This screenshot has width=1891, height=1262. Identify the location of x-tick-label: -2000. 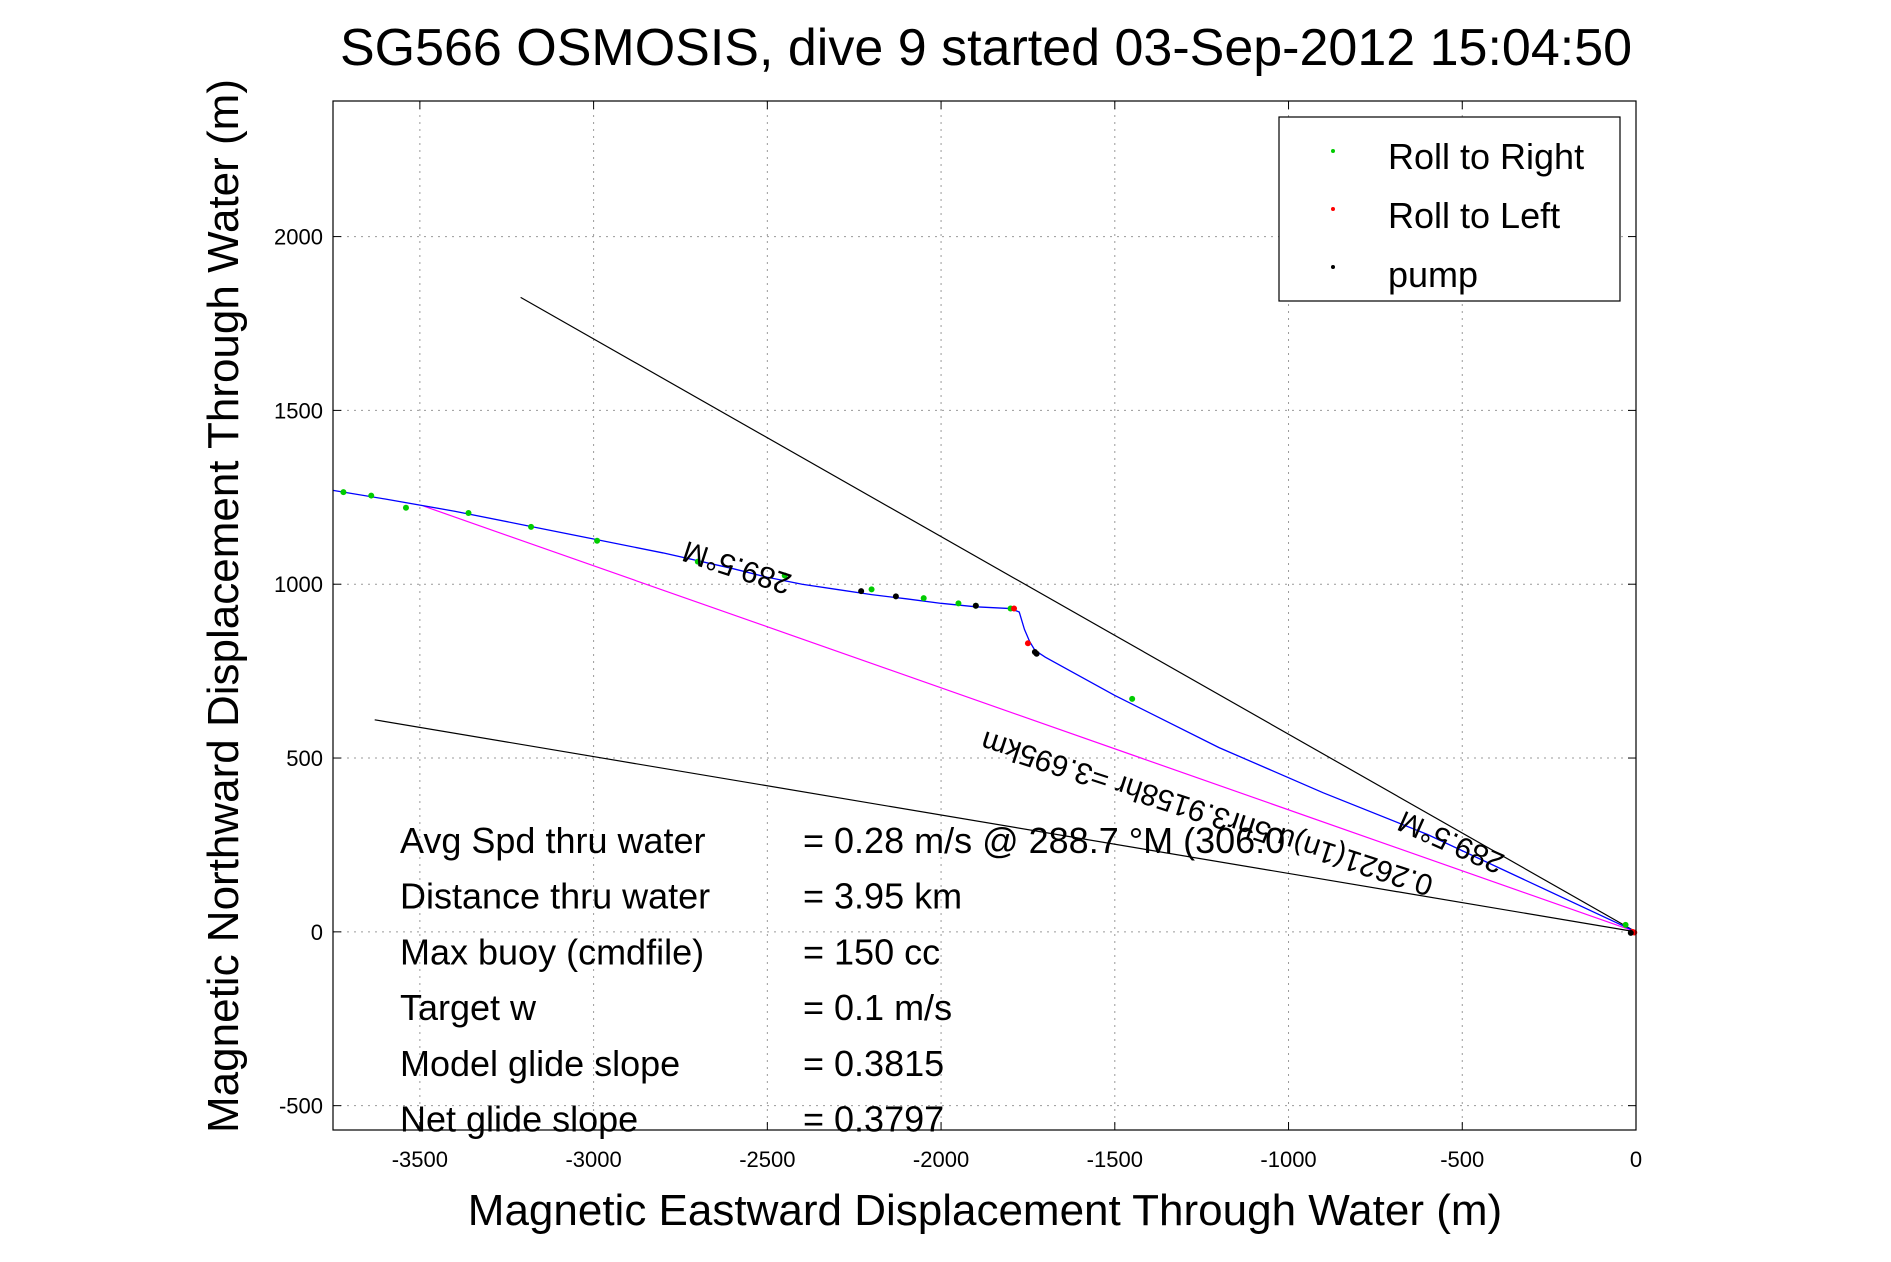
(941, 1159).